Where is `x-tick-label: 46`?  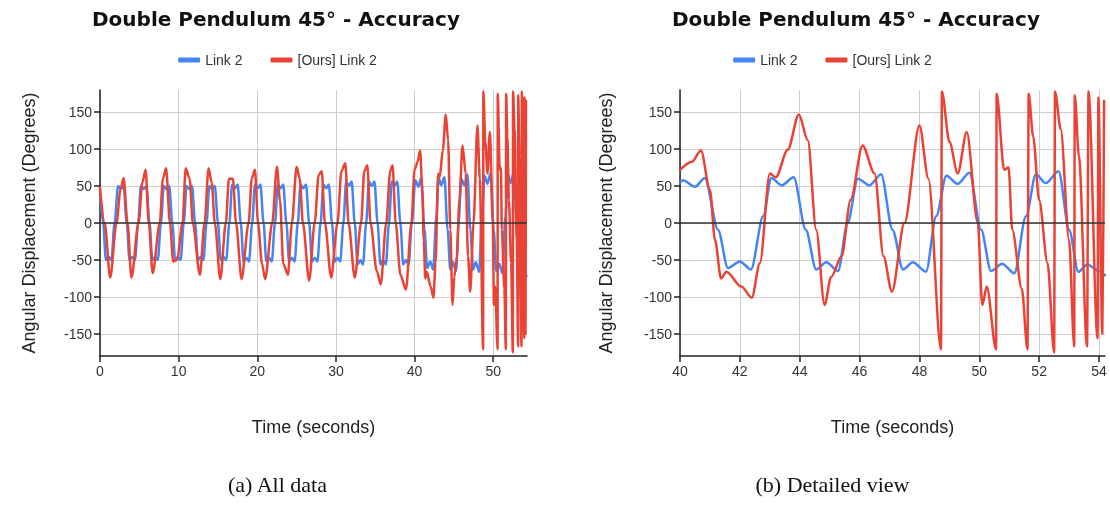 x-tick-label: 46 is located at coordinates (859, 371).